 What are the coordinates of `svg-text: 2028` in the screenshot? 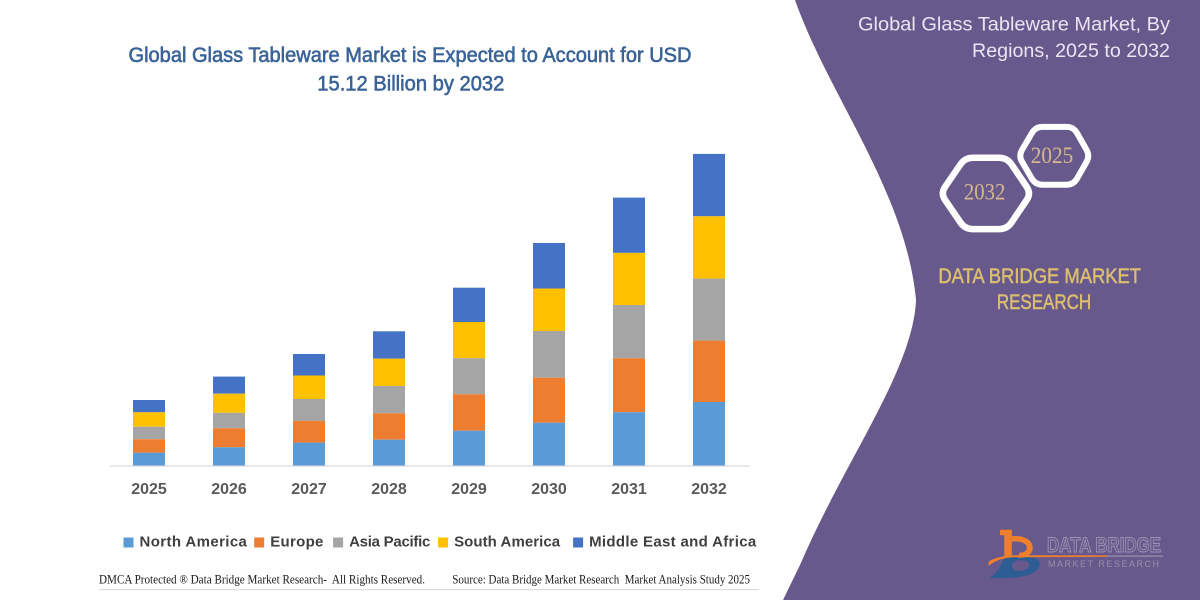 It's located at (389, 489).